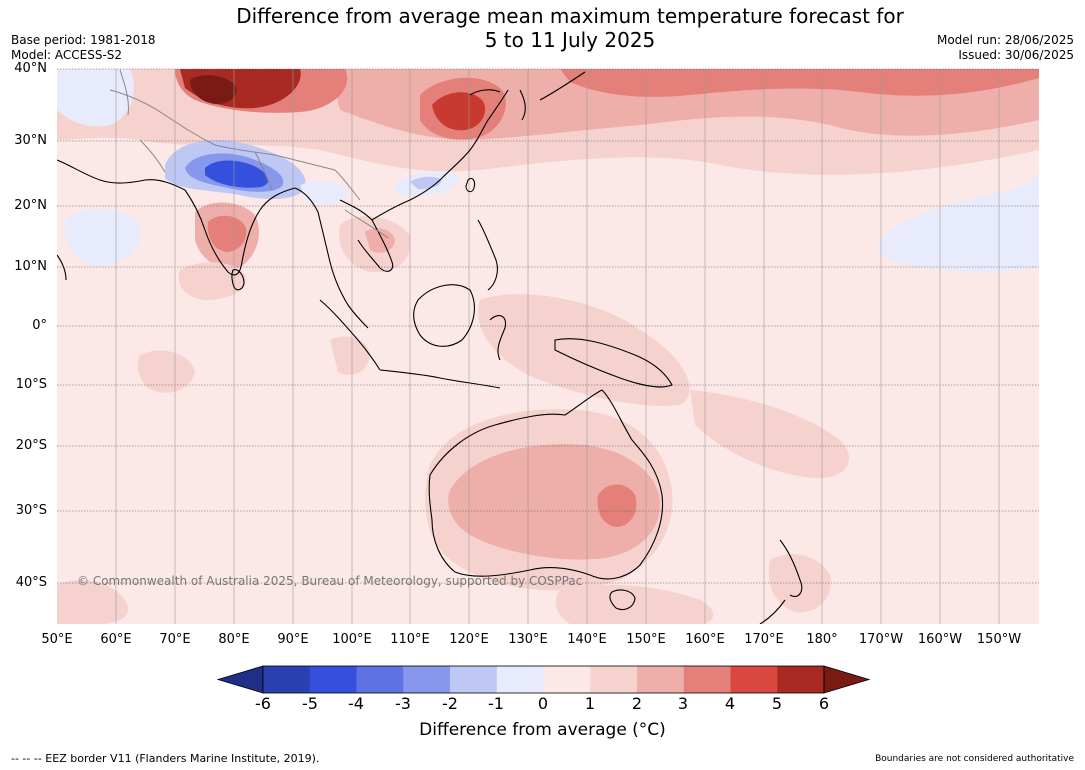 This screenshot has height=770, width=1085. What do you see at coordinates (496, 703) in the screenshot?
I see `colorbar-tick: -1` at bounding box center [496, 703].